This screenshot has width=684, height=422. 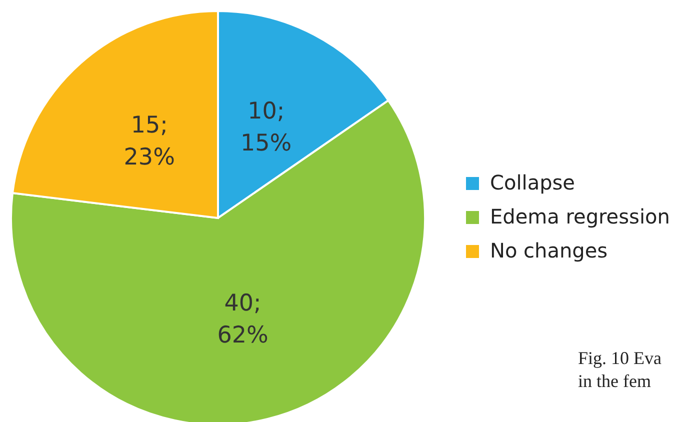 What do you see at coordinates (266, 127) in the screenshot?
I see `data-label: 10; 15%` at bounding box center [266, 127].